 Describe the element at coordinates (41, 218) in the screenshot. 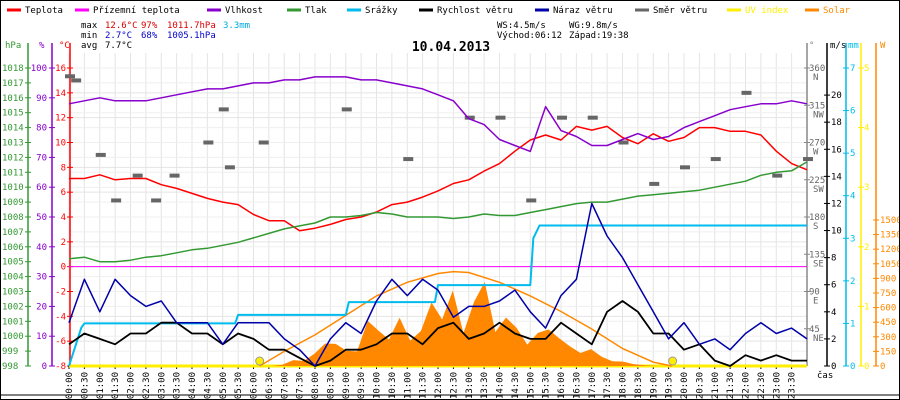

I see `tick-label-humidity: 50` at that location.